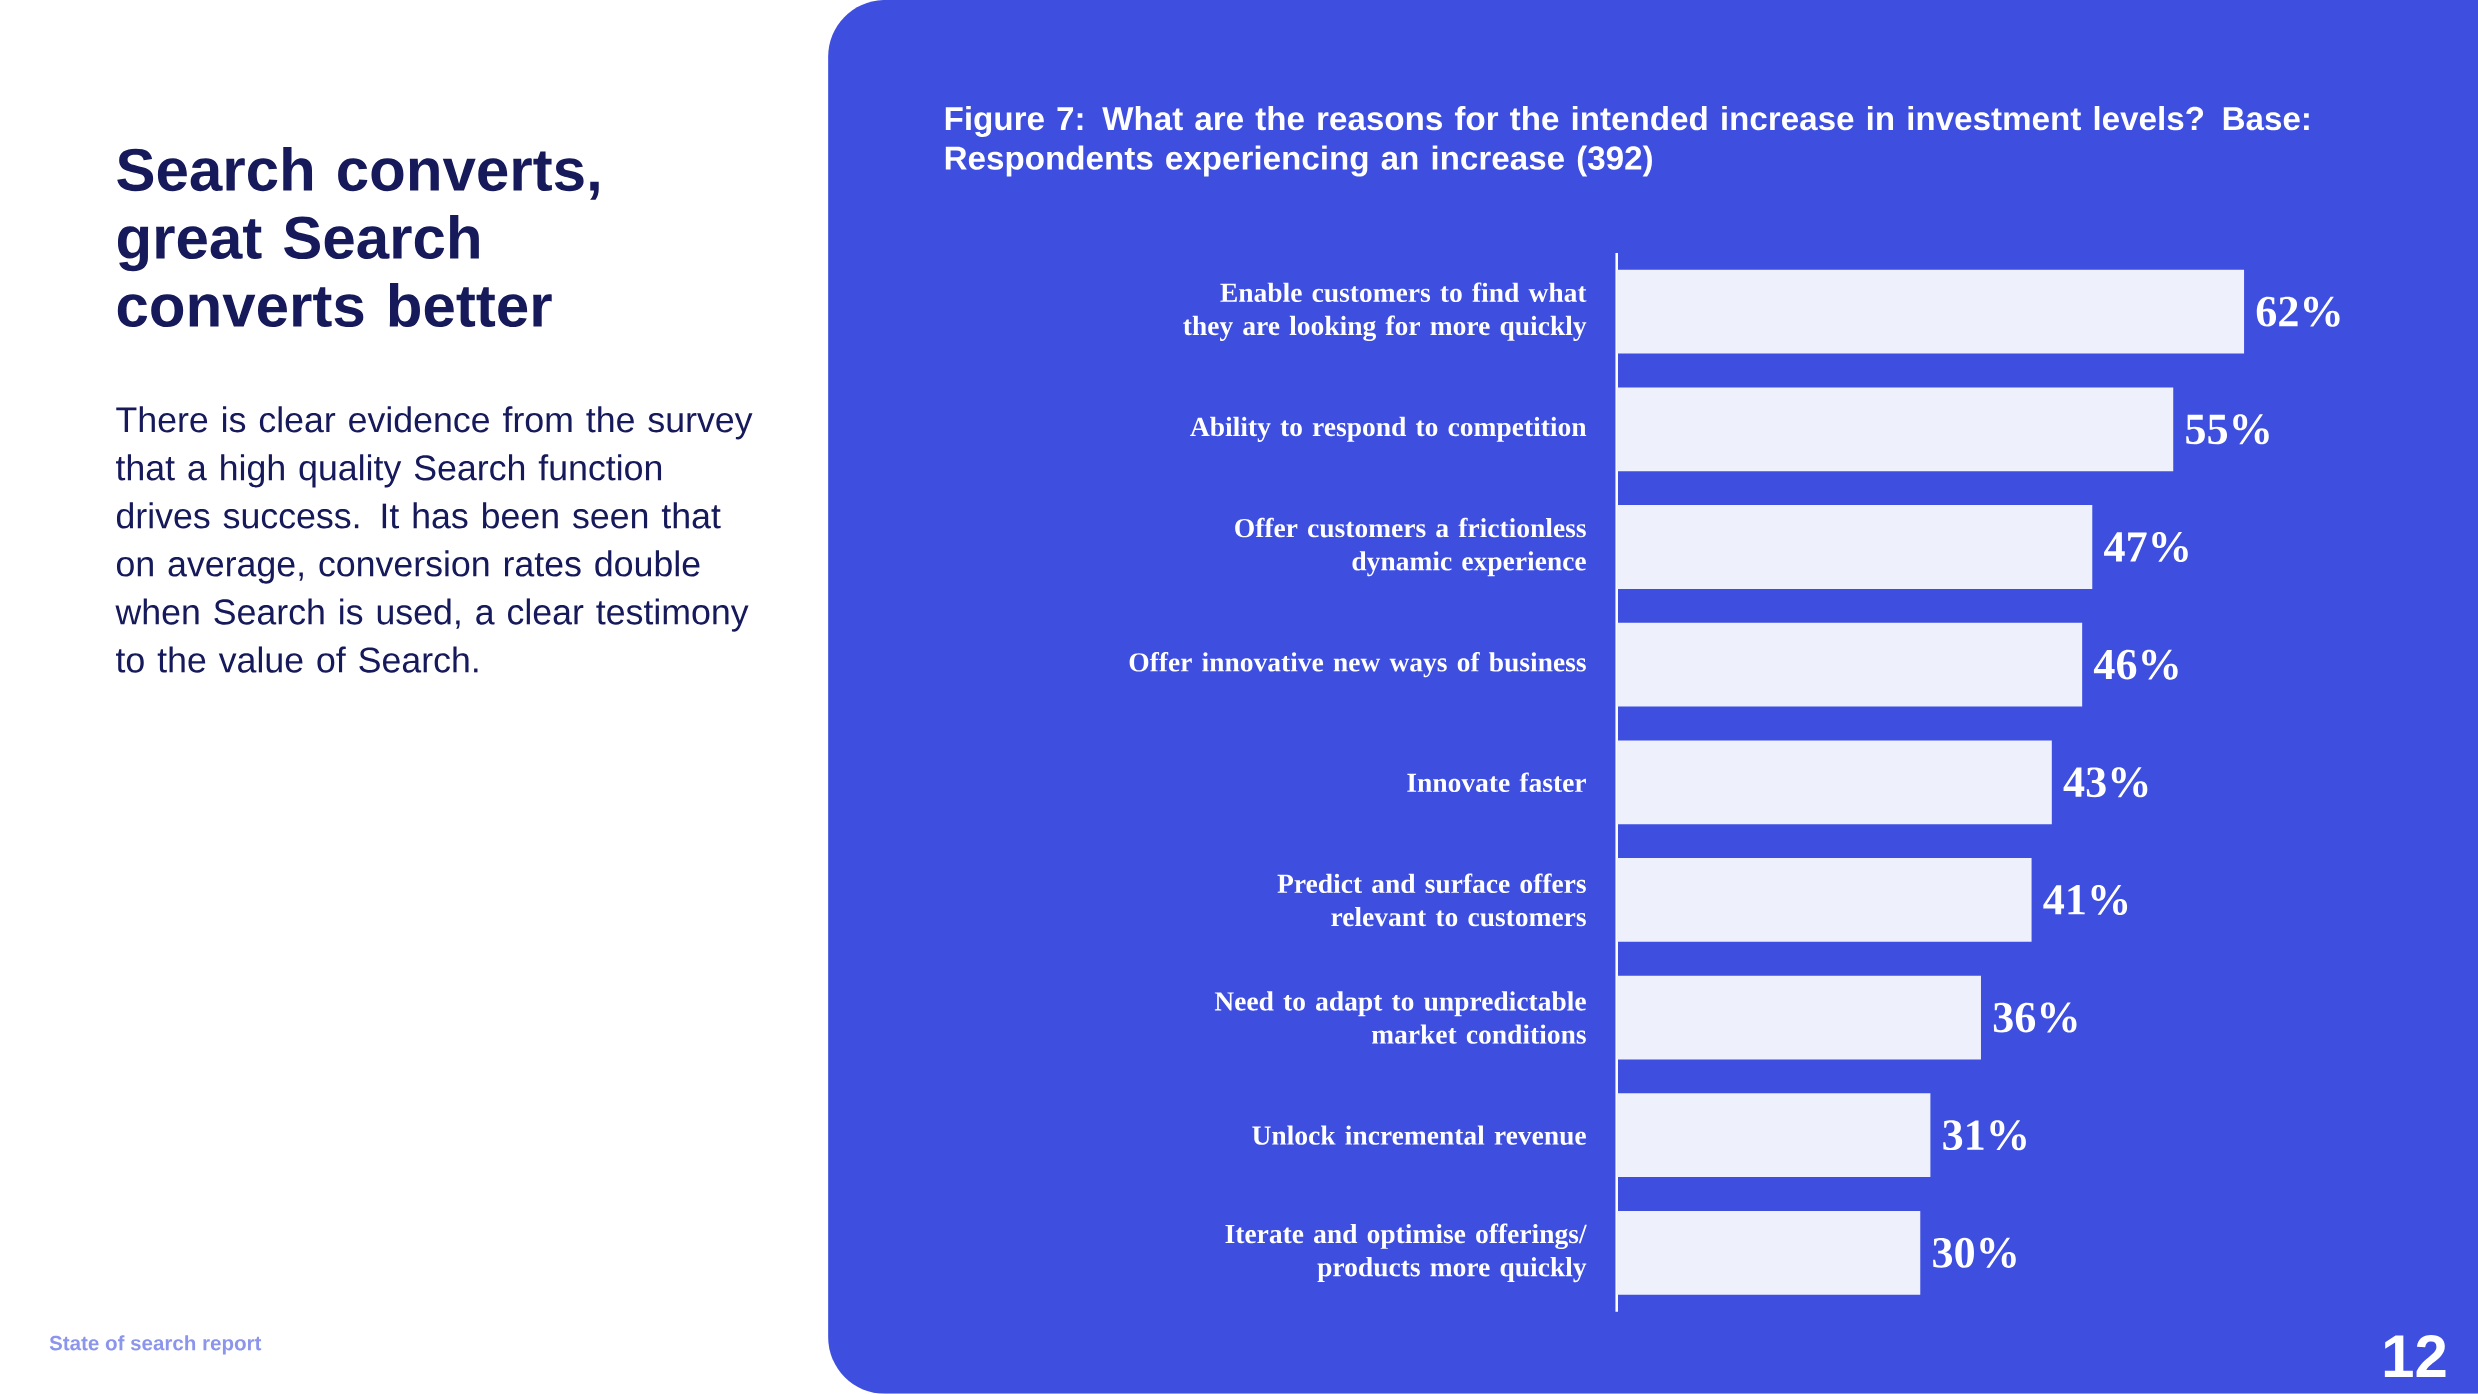 This screenshot has width=2478, height=1394. I want to click on data-label: 43%, so click(2105, 782).